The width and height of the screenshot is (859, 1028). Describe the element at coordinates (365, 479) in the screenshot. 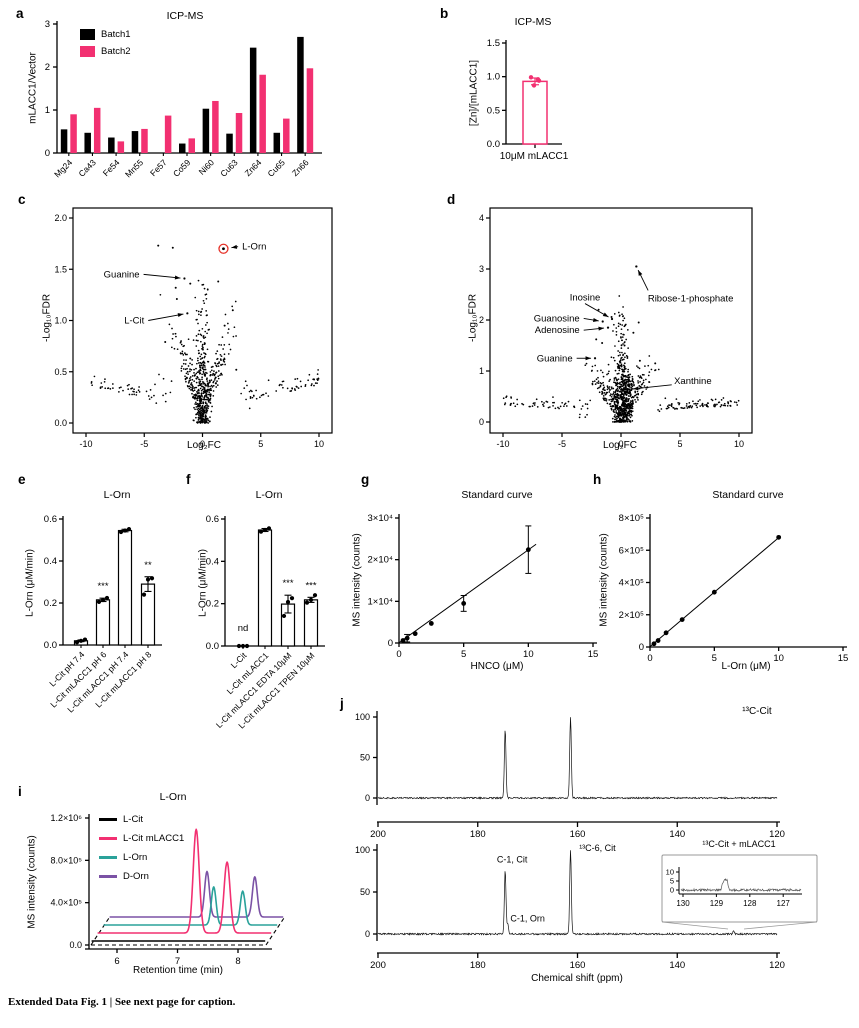

I see `panel-g-letter: g` at that location.